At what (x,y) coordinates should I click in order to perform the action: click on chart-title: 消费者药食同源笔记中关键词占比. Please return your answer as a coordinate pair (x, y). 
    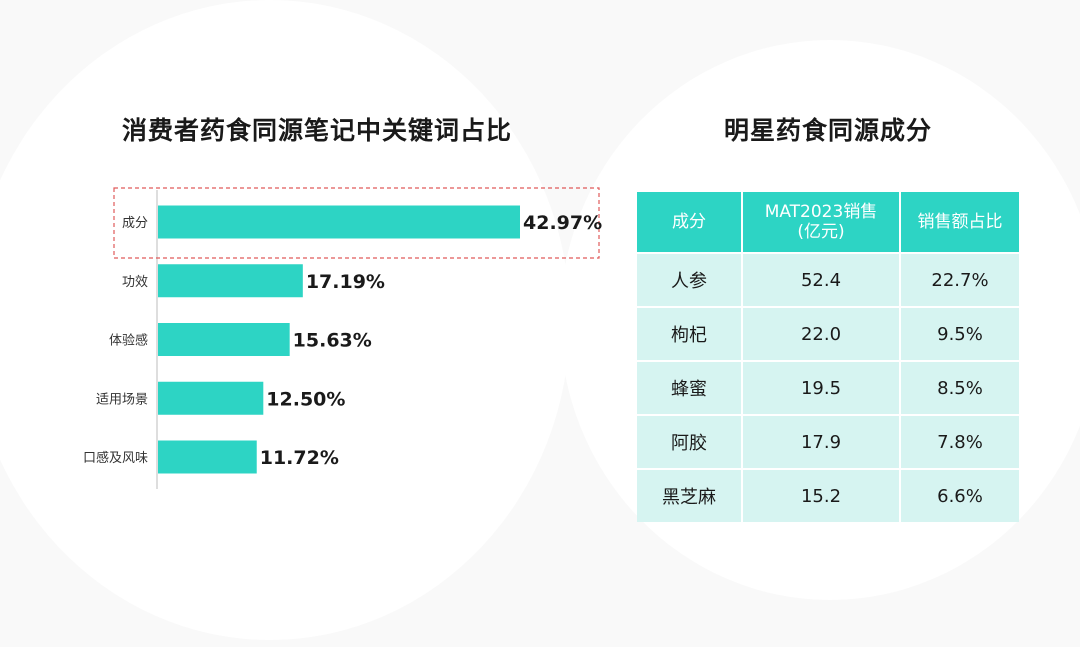
    Looking at the image, I should click on (317, 130).